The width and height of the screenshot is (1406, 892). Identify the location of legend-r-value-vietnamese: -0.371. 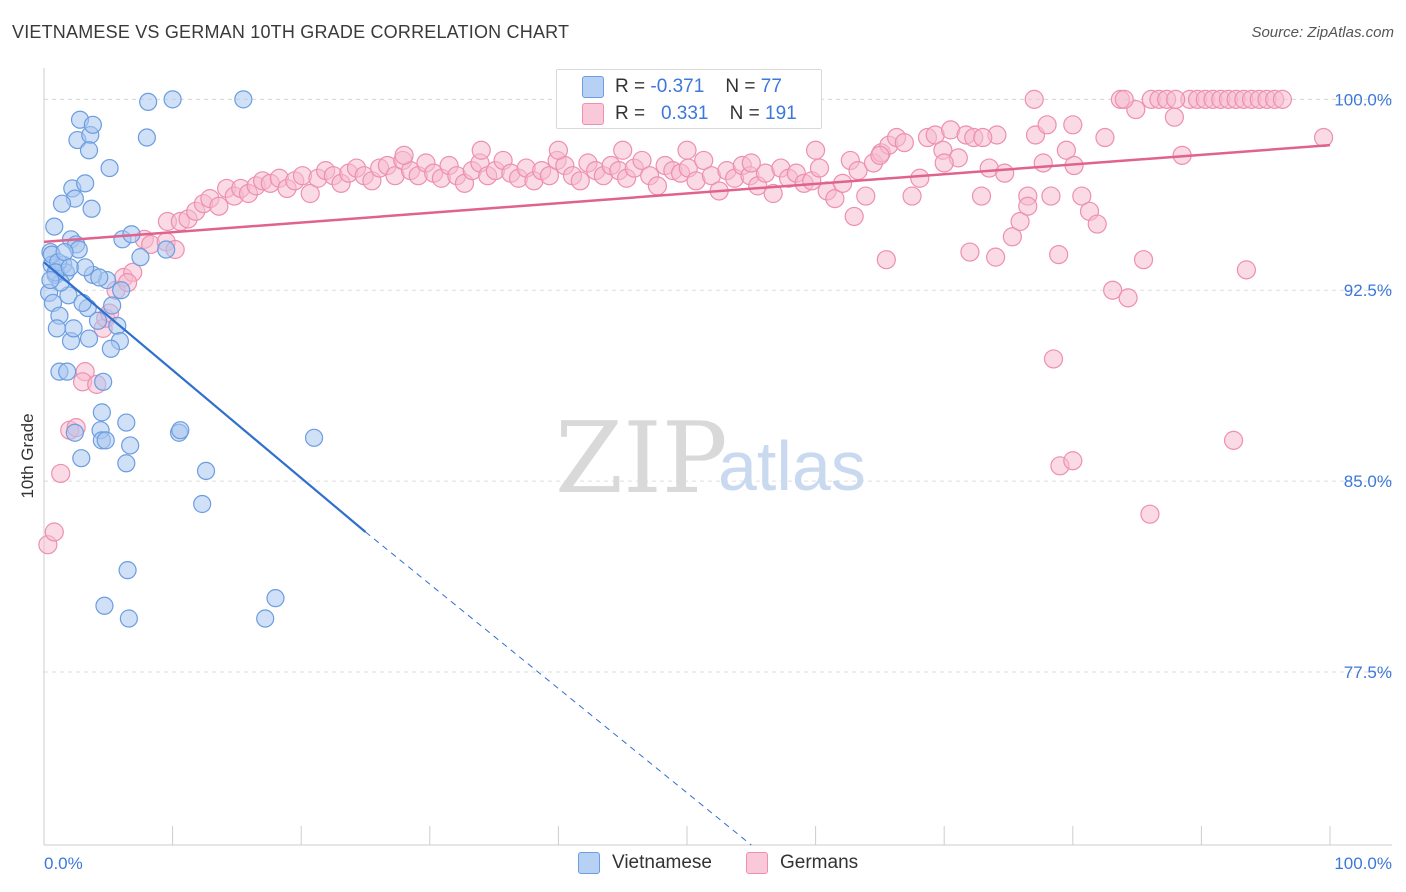
(677, 86).